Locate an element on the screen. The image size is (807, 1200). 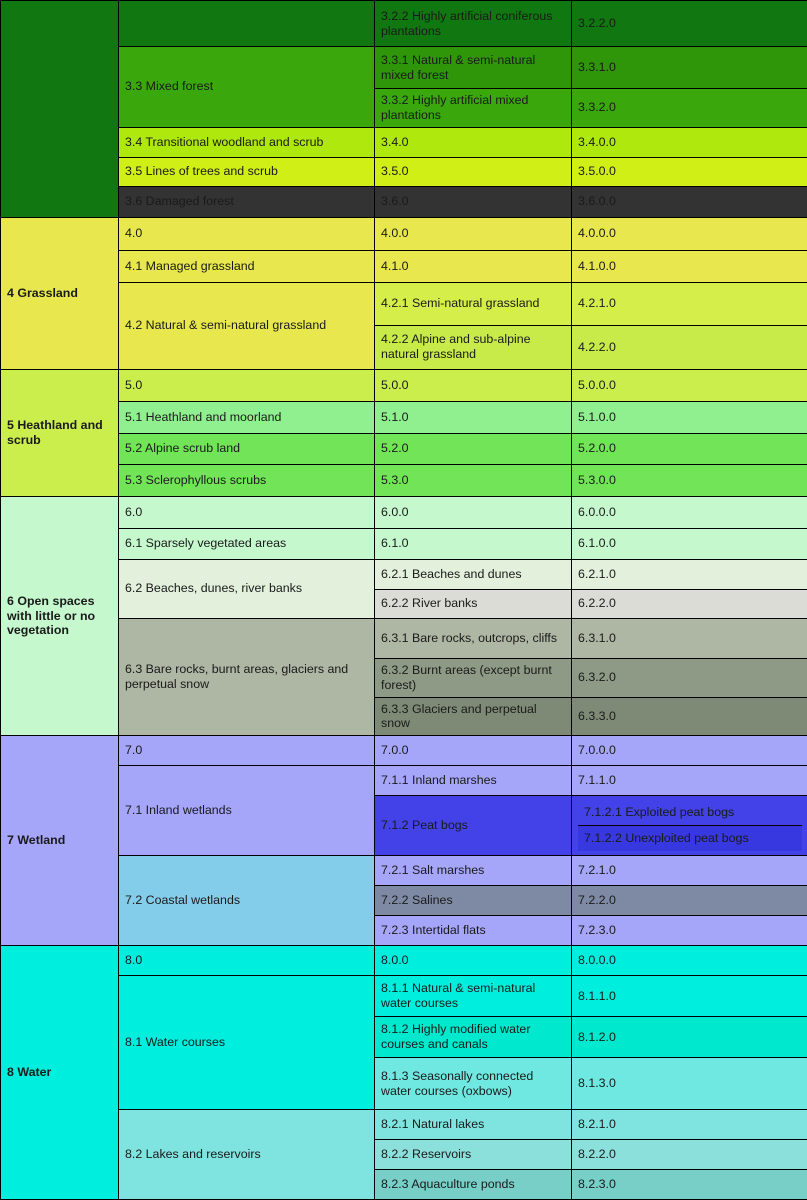
level3-class-cell: 5.2.0 is located at coordinates (473, 448).